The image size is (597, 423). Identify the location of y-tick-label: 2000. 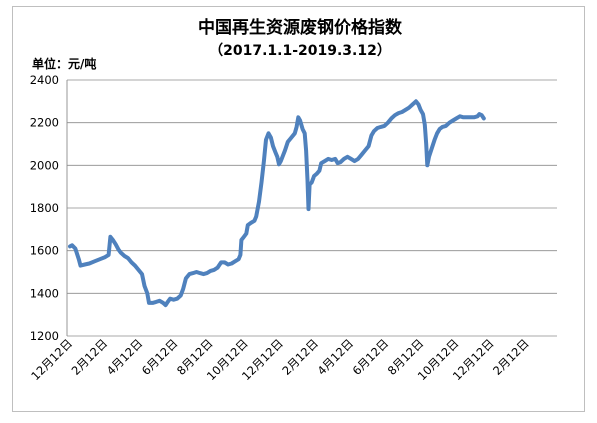
(44, 165).